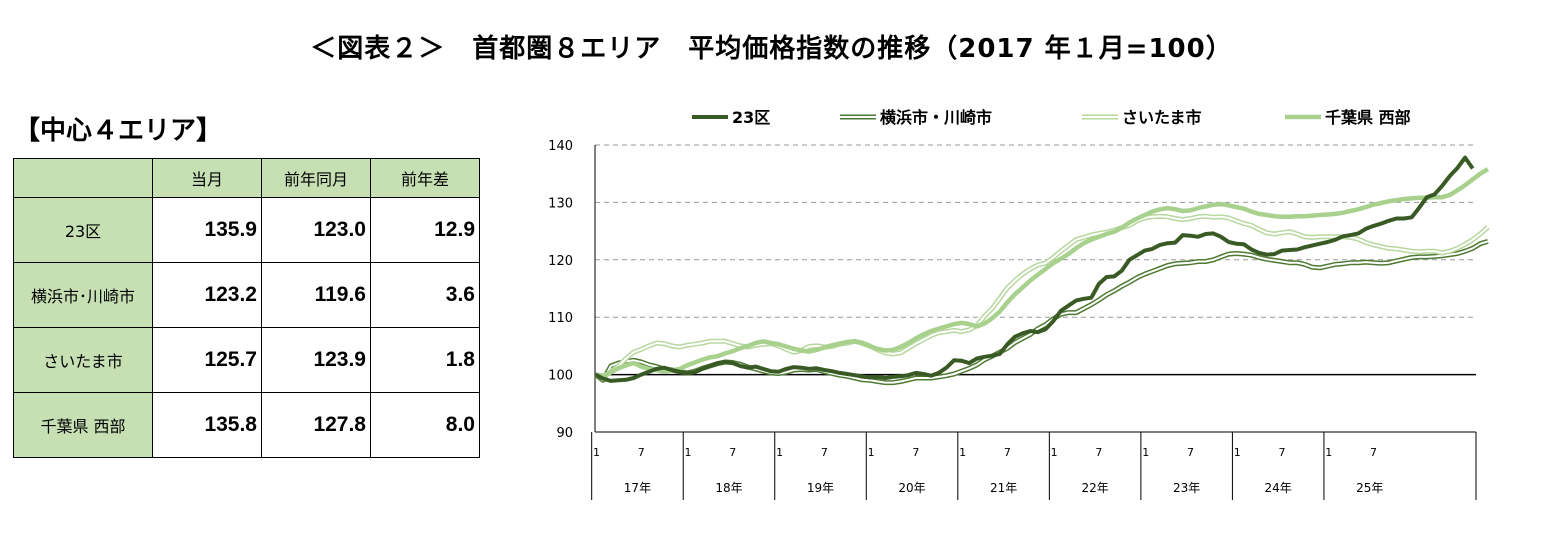 This screenshot has width=1543, height=538. Describe the element at coordinates (425, 425) in the screenshot. I see `cell-diff: 8.0` at that location.